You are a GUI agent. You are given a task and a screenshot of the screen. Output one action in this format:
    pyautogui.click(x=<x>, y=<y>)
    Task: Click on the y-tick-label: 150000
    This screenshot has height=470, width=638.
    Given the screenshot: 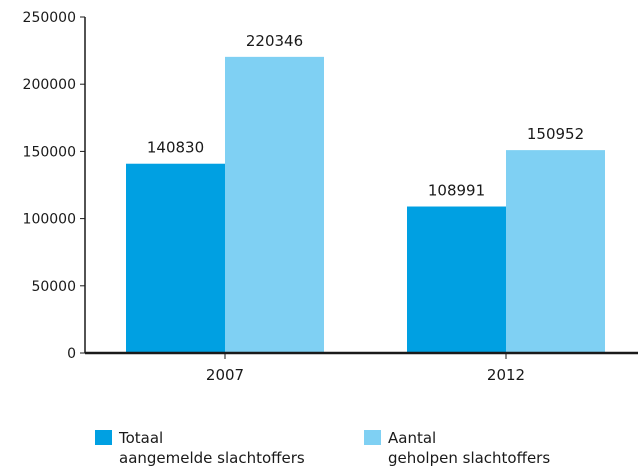 What is the action you would take?
    pyautogui.click(x=49, y=152)
    